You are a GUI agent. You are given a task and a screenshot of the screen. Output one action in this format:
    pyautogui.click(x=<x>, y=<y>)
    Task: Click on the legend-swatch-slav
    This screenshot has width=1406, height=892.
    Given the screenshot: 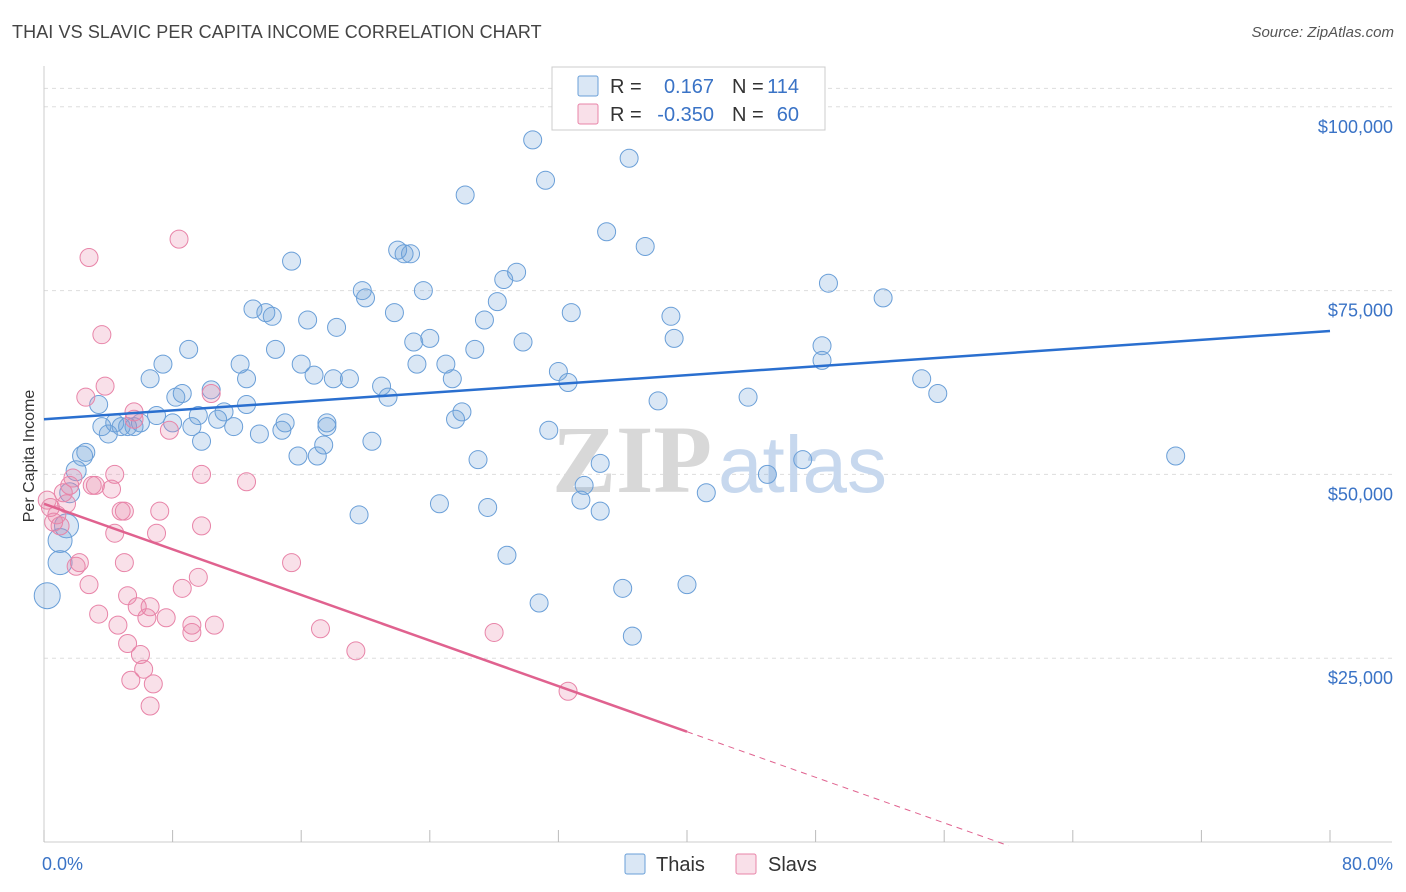 What is the action you would take?
    pyautogui.click(x=588, y=114)
    